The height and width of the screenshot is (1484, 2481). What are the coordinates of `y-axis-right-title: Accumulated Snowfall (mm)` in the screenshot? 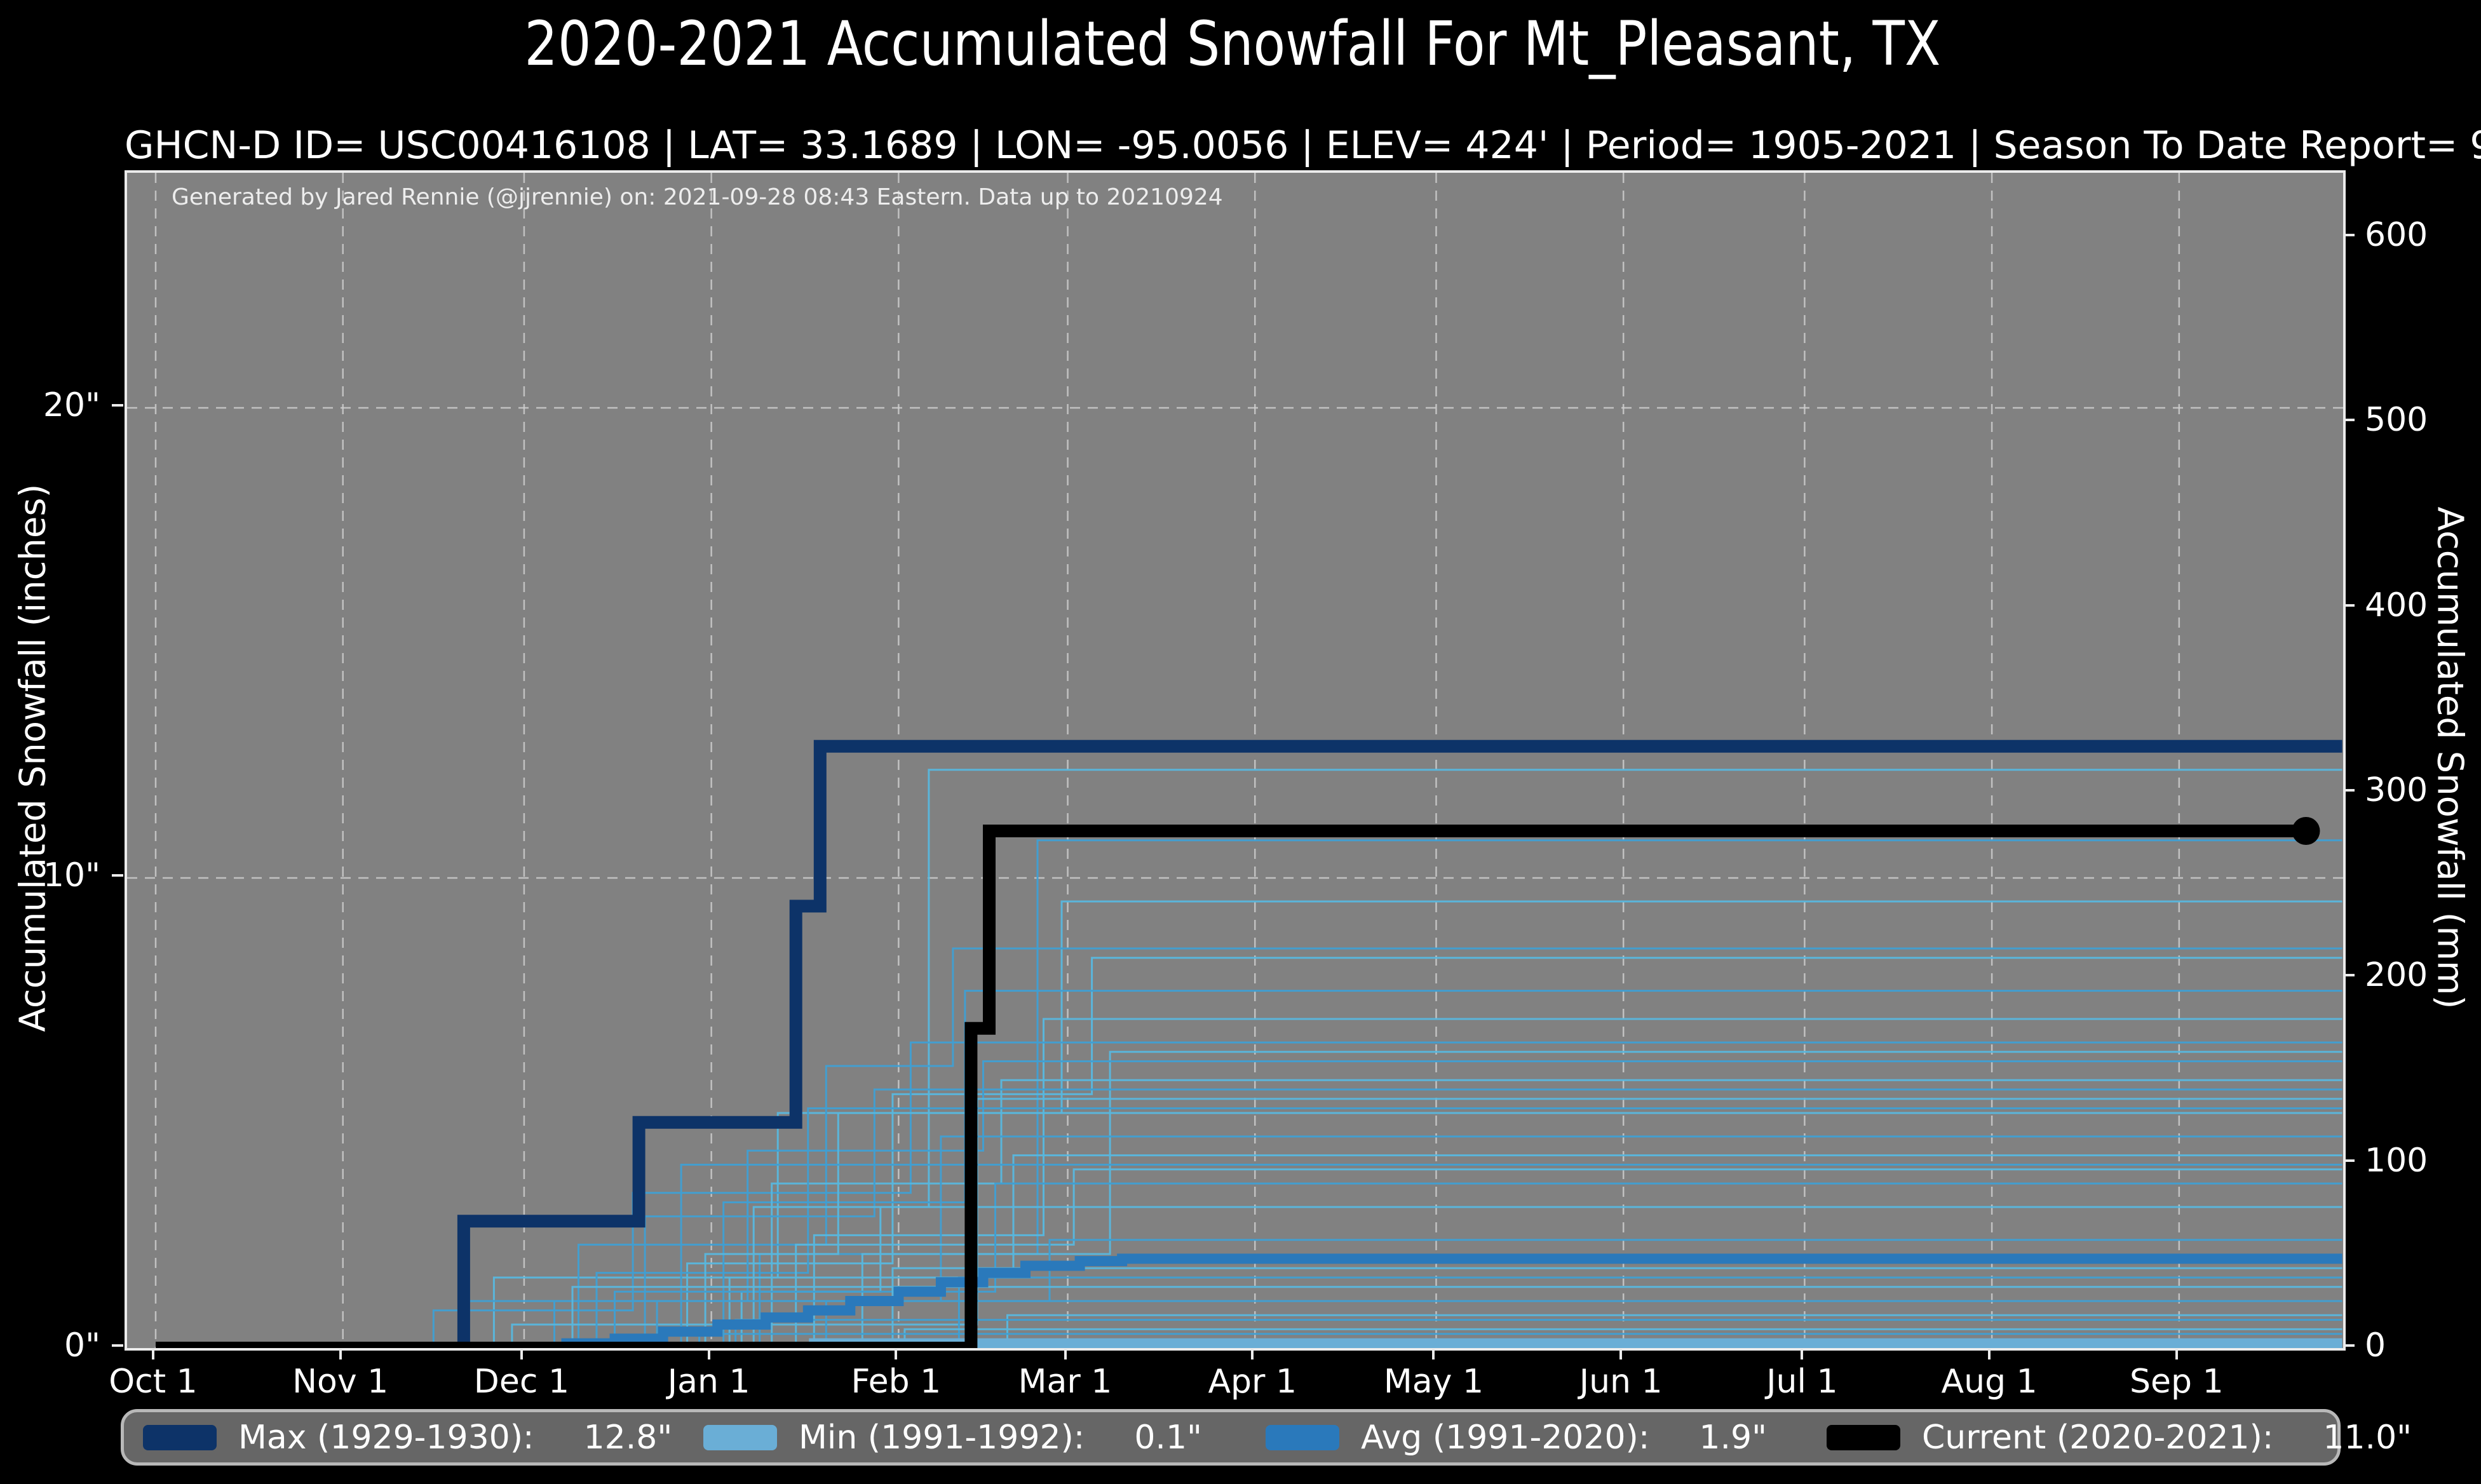 It's located at (2450, 757).